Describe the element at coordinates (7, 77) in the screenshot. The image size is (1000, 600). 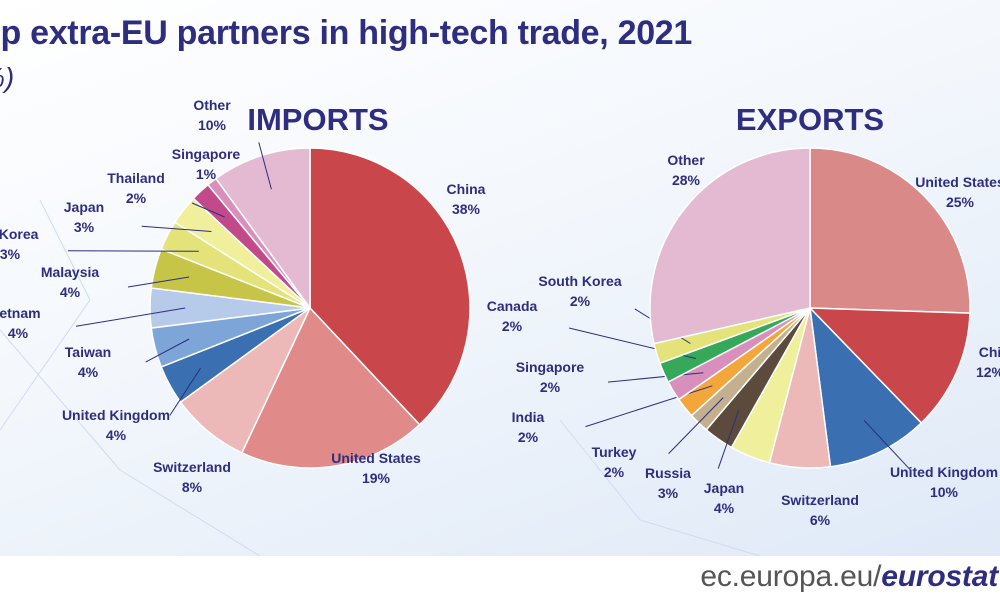
I see `chart-subtitle: %)` at that location.